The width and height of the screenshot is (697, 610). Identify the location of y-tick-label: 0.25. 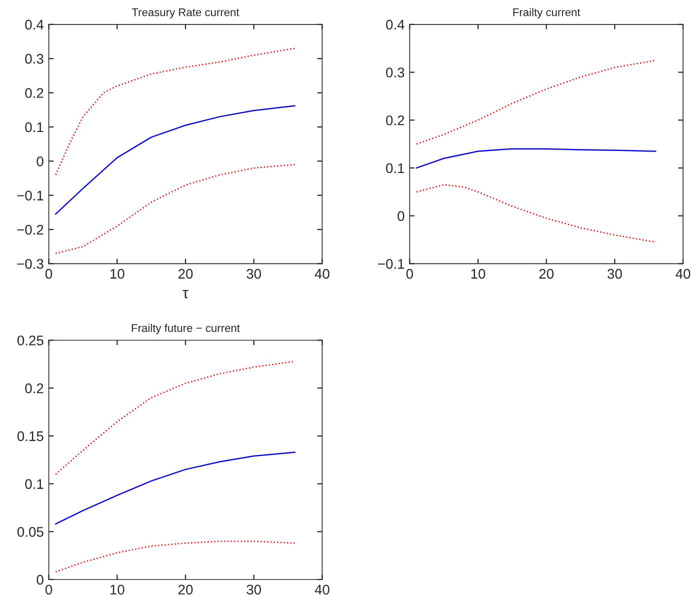
(30, 341).